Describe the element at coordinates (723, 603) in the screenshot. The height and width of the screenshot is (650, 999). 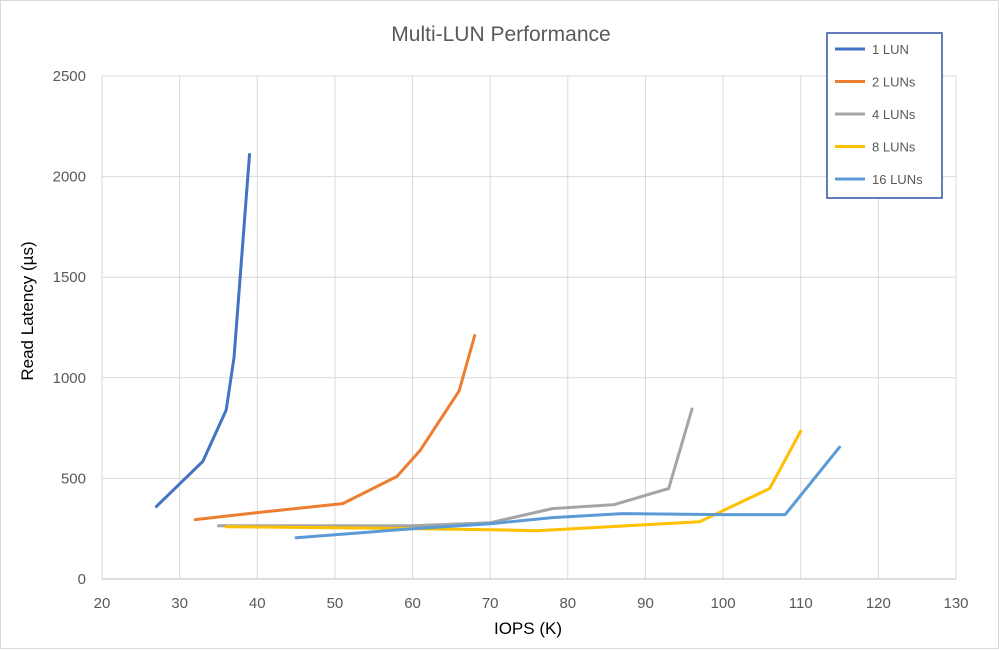
I see `x-tick-label: 100` at that location.